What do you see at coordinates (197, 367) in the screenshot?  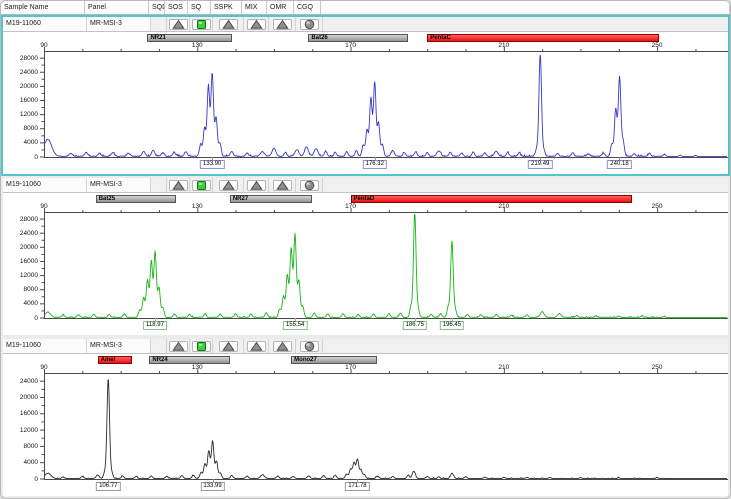 I see `x-axis-tick-label: 130` at bounding box center [197, 367].